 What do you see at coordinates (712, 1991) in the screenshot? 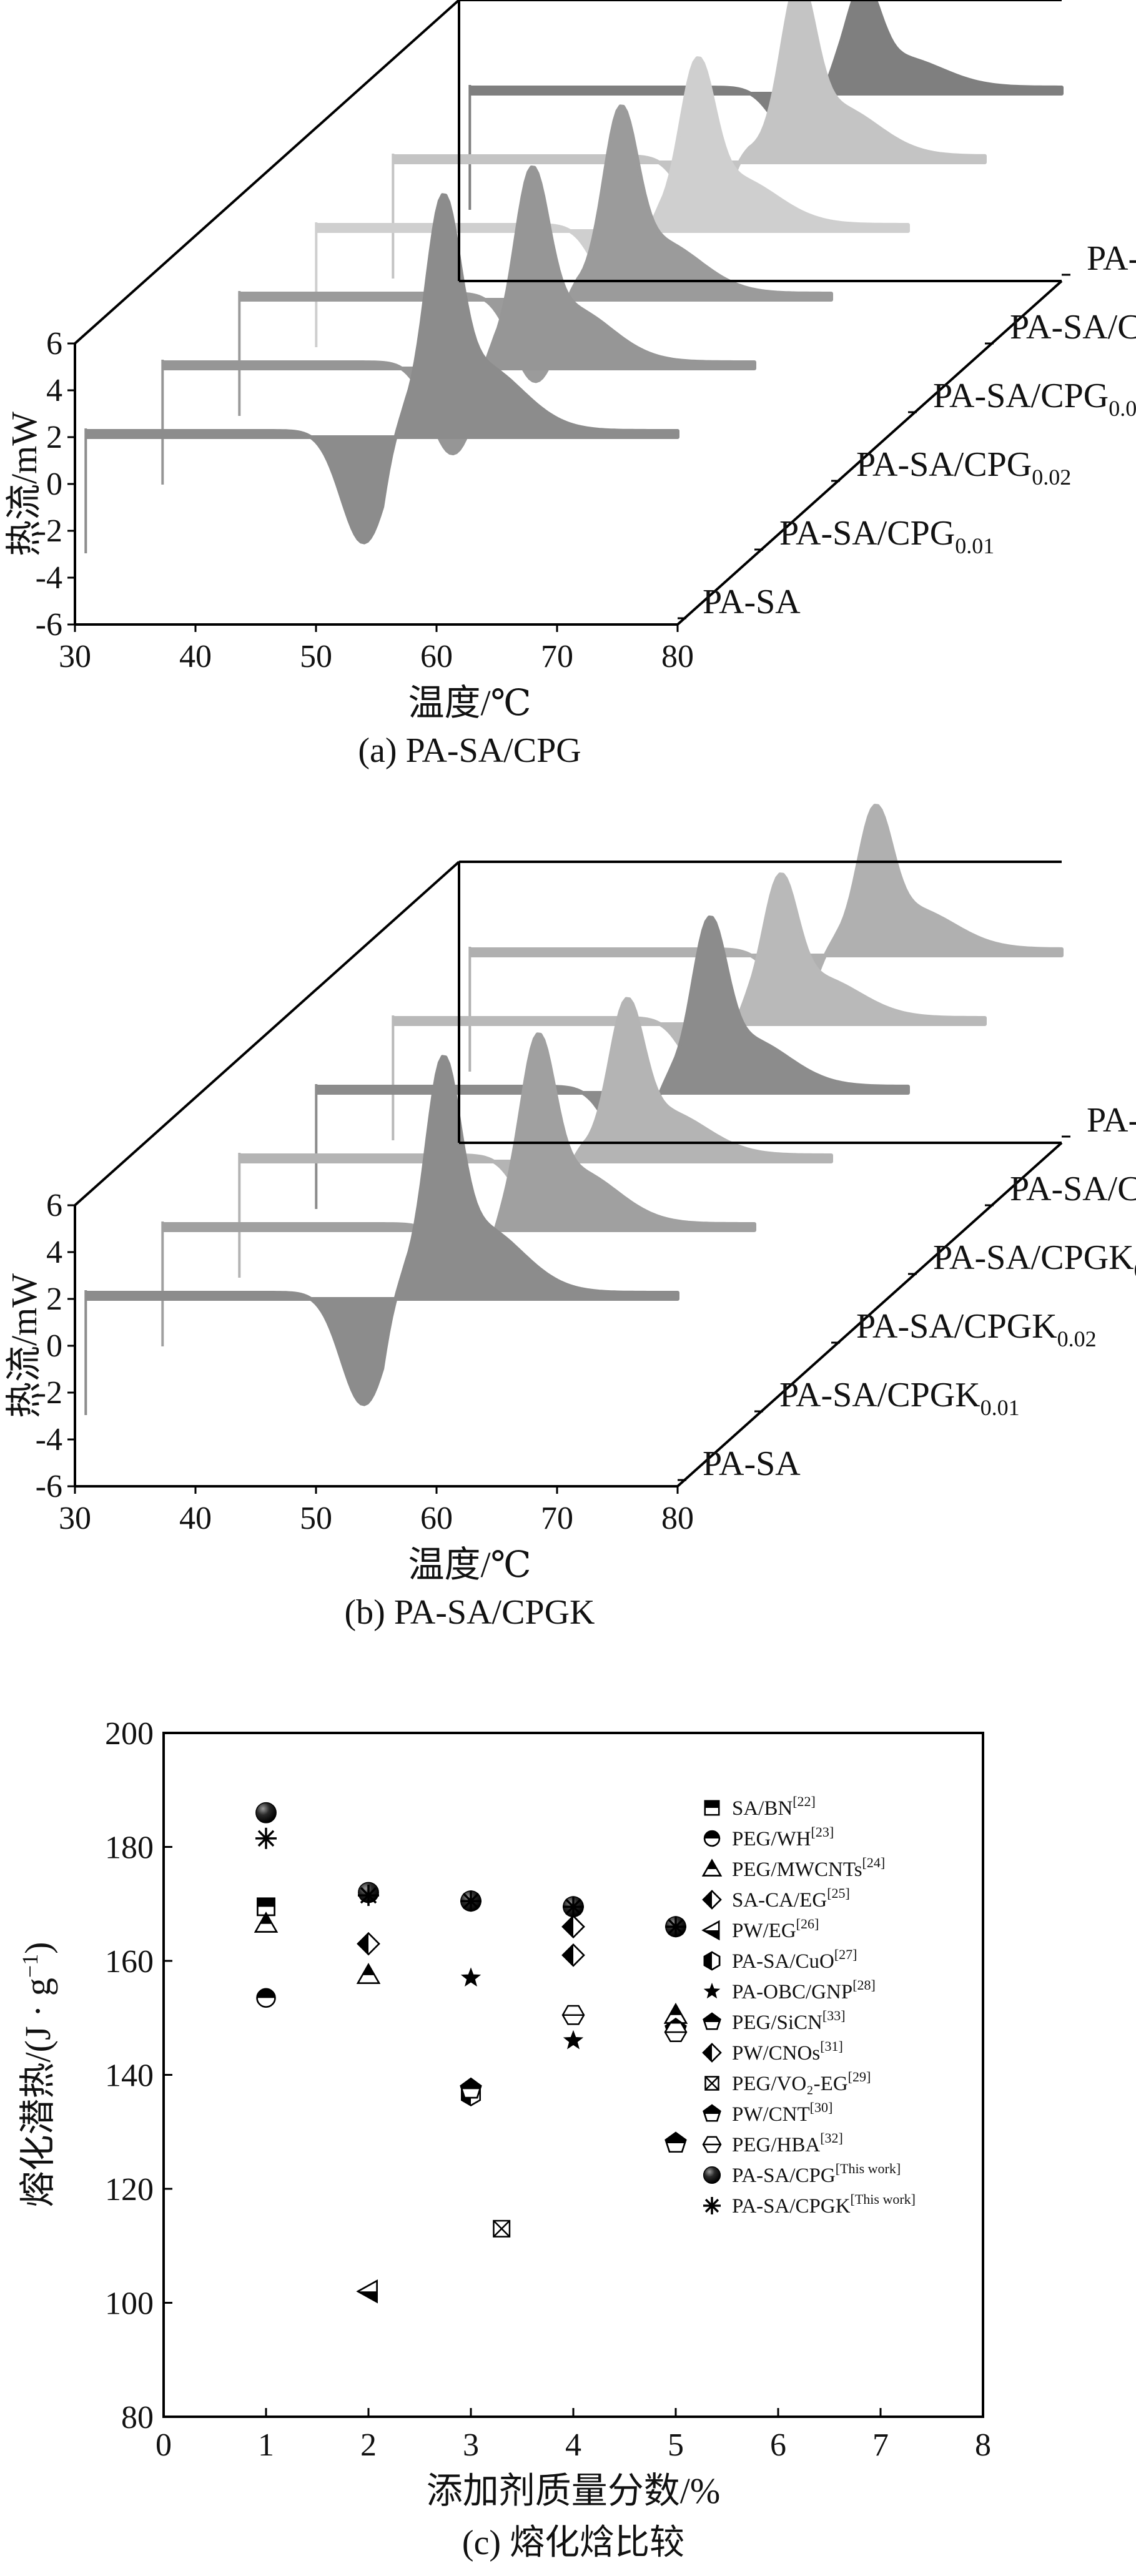
I see `star-marker` at bounding box center [712, 1991].